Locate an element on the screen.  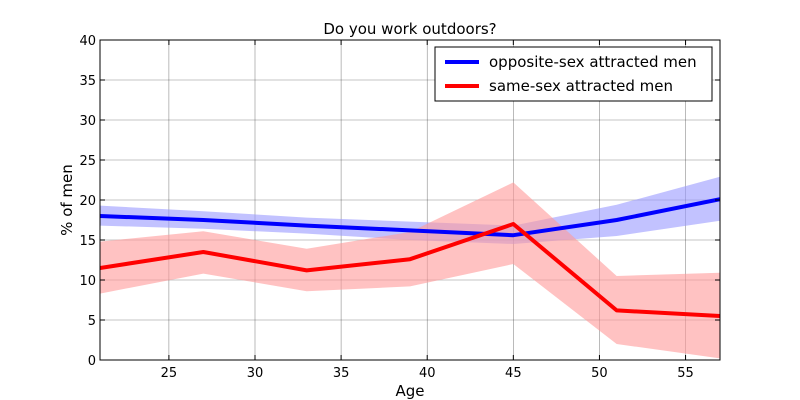
x-tick-label: 25 is located at coordinates (169, 373).